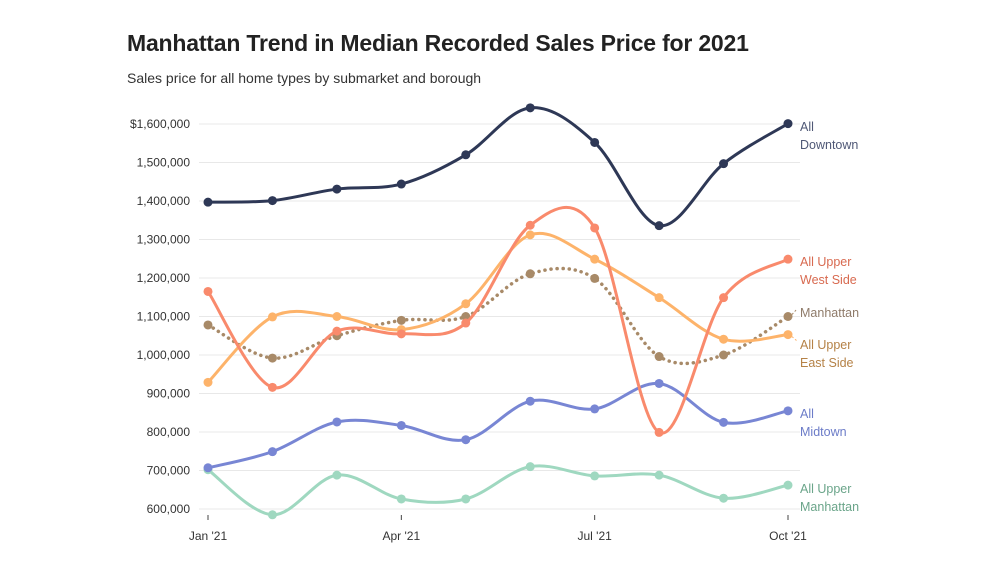  I want to click on x-tick-label: Jul '21, so click(595, 536).